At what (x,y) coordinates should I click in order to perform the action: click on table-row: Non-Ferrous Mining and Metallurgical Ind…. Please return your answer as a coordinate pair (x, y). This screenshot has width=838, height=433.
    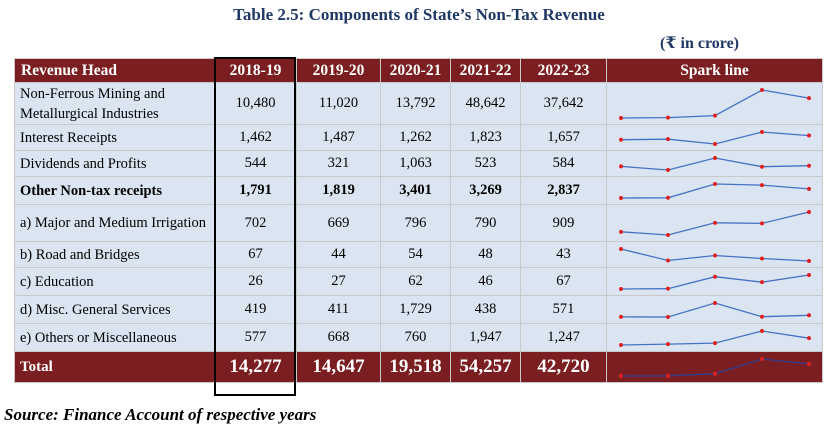
    Looking at the image, I should click on (418, 103).